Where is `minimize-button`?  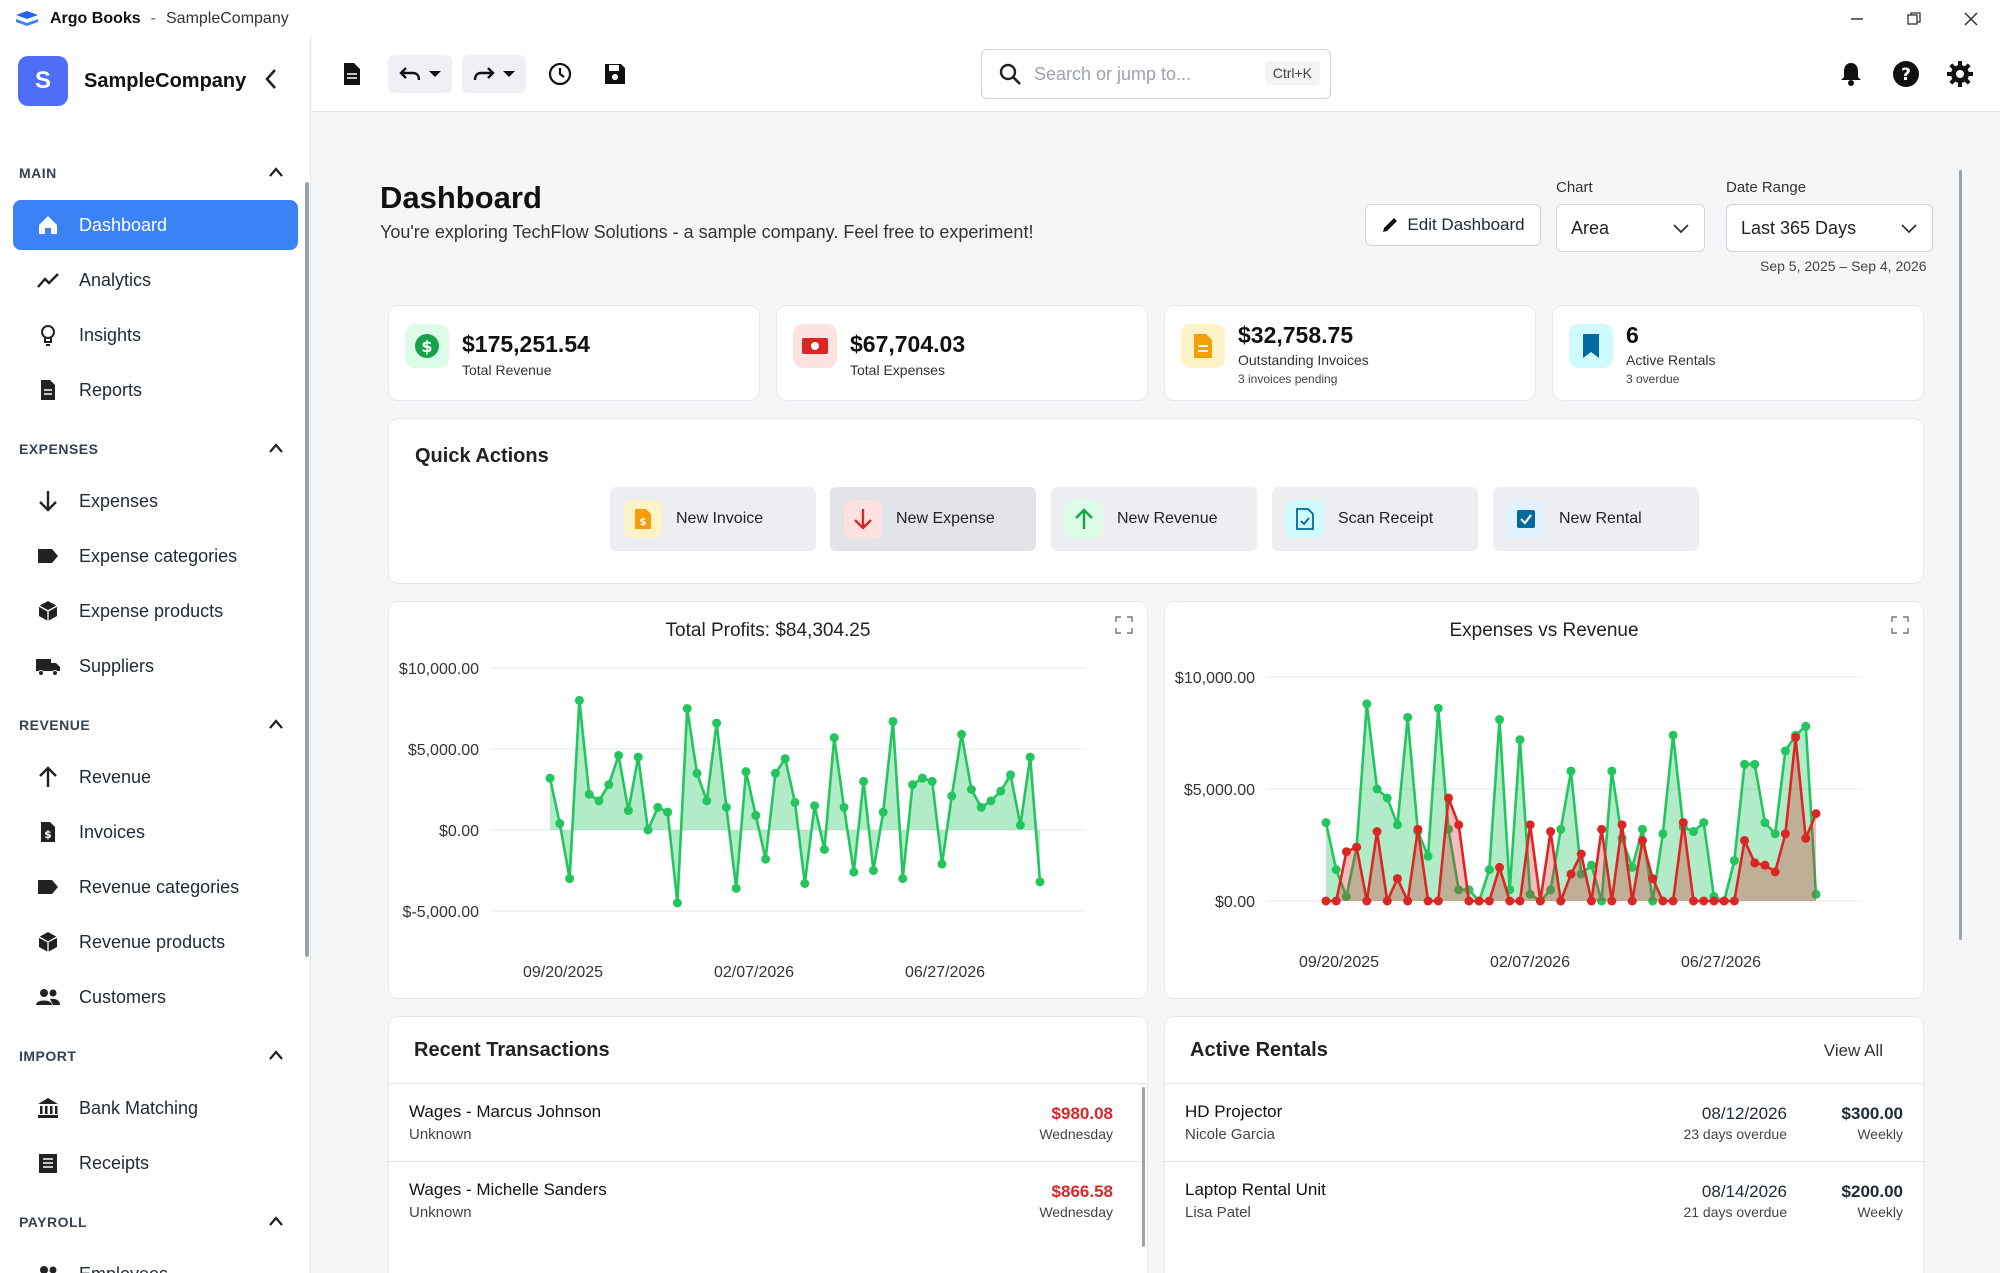 minimize-button is located at coordinates (1857, 18).